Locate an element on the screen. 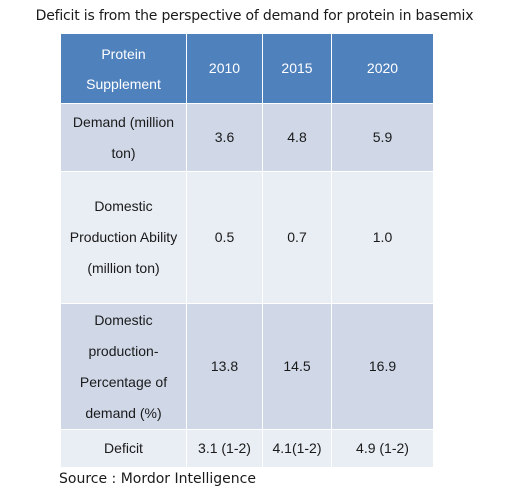 The image size is (509, 491). table-cell: 4.8 is located at coordinates (297, 137).